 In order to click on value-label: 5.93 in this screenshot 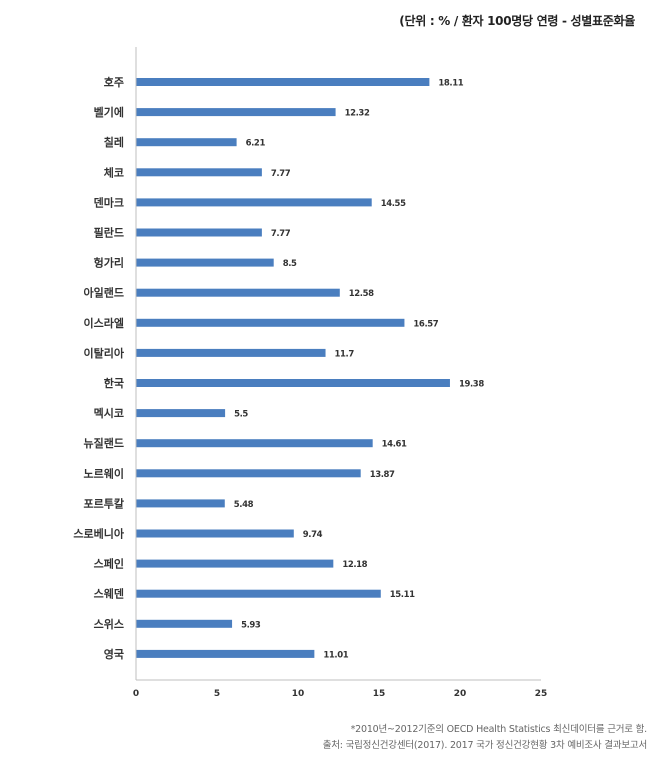, I will do `click(251, 625)`.